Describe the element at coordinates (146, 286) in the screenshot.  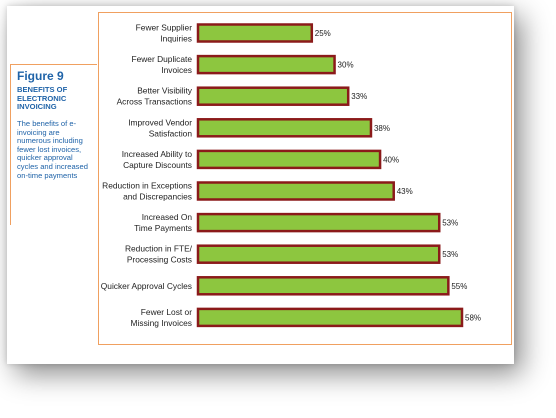
I see `category-label: Quicker Approval Cycles` at that location.